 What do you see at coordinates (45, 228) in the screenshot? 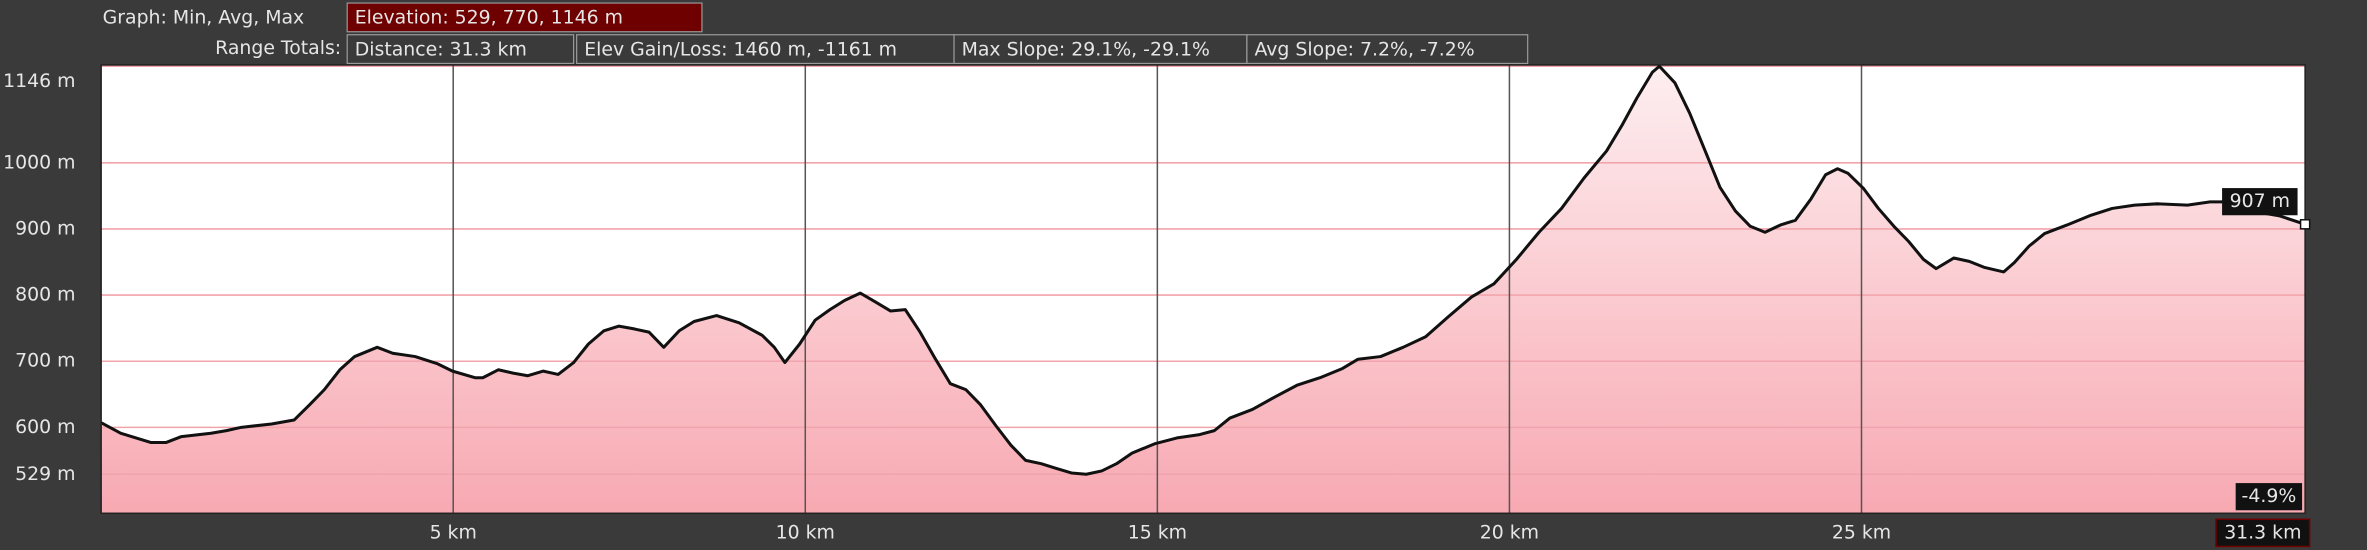
I see `y-tick-label: 900 m` at bounding box center [45, 228].